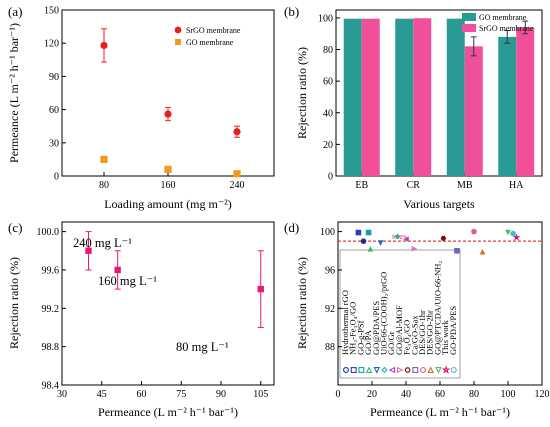 The width and height of the screenshot is (550, 427). I want to click on legend-b-go-label: GO membrane, so click(503, 17).